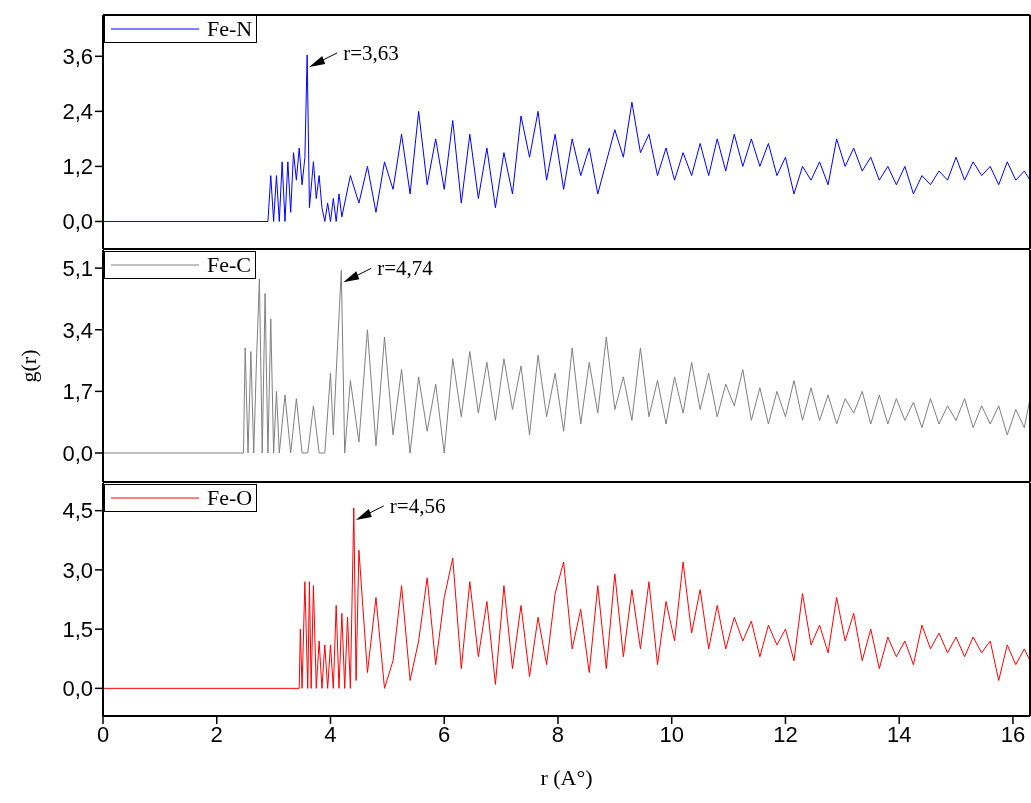 The height and width of the screenshot is (803, 1031). Describe the element at coordinates (371, 52) in the screenshot. I see `annotation: r=3,63` at that location.